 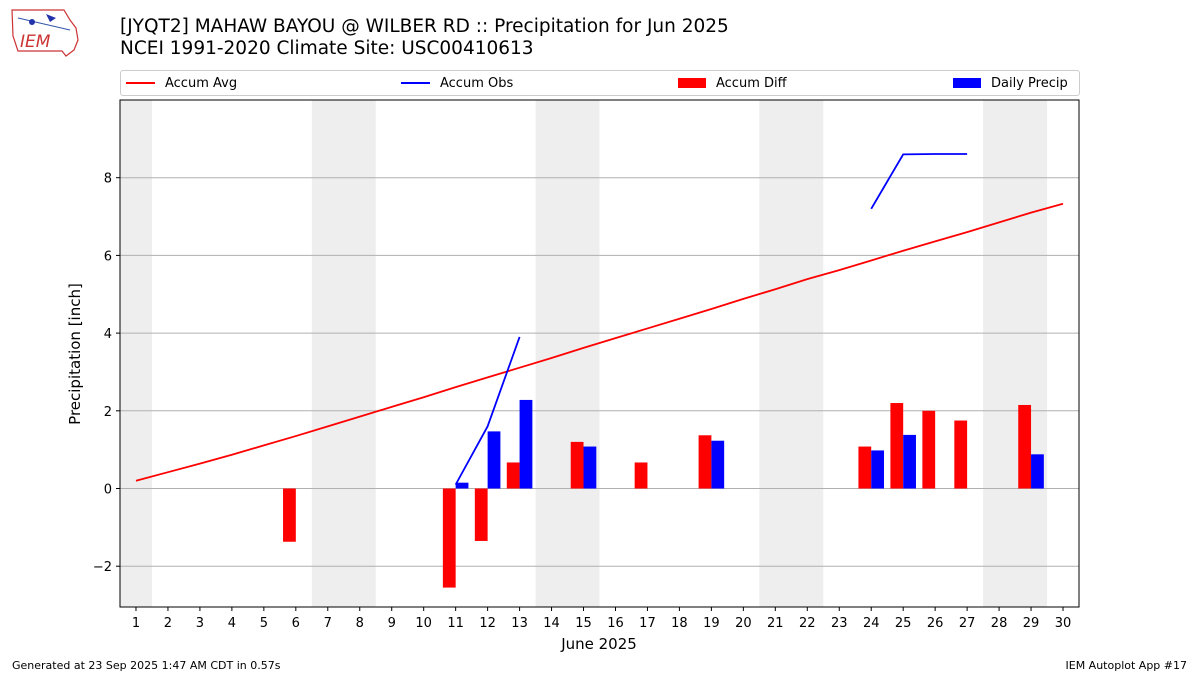 What do you see at coordinates (487, 623) in the screenshot?
I see `x-tick-label: 12` at bounding box center [487, 623].